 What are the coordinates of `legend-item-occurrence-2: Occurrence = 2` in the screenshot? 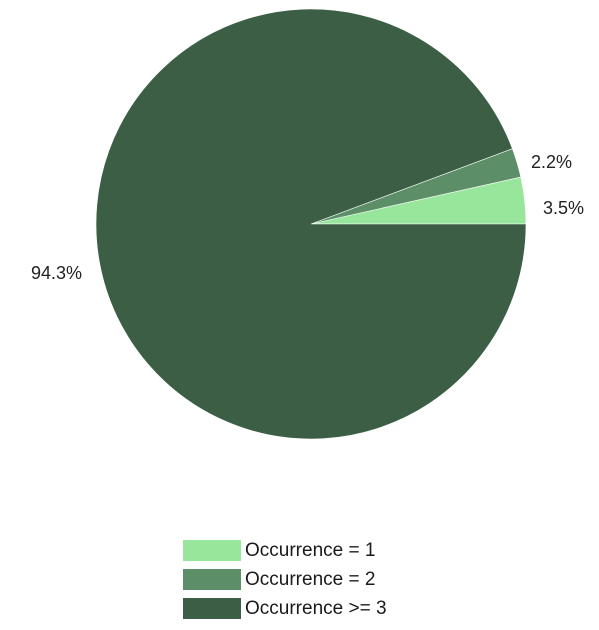 It's located at (285, 579).